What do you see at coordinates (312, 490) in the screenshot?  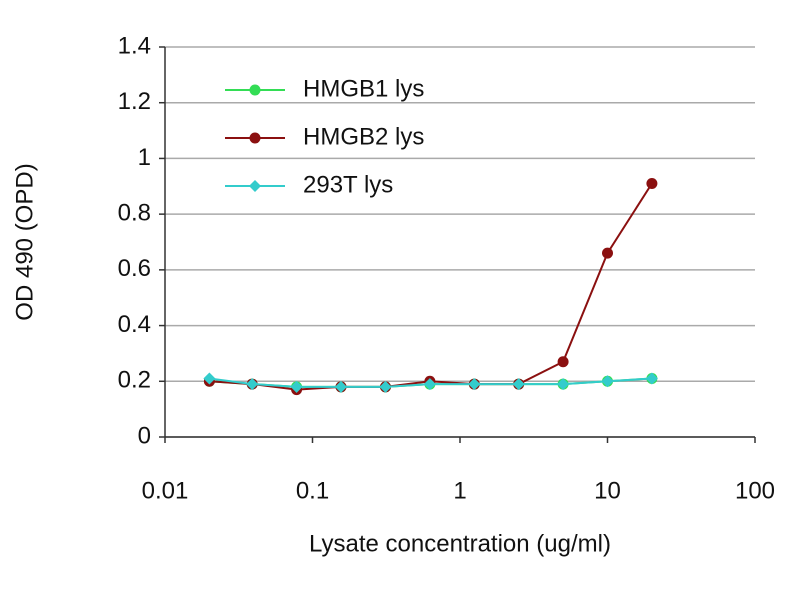 I see `x-tick-label: 0.1` at bounding box center [312, 490].